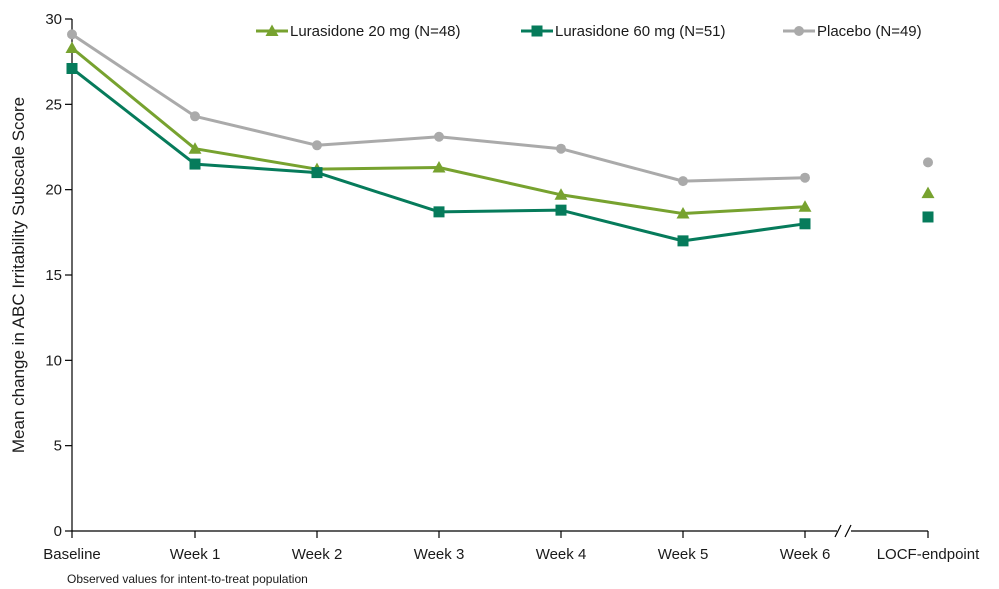 The image size is (999, 589). What do you see at coordinates (439, 554) in the screenshot?
I see `x-tick-label: Week 3` at bounding box center [439, 554].